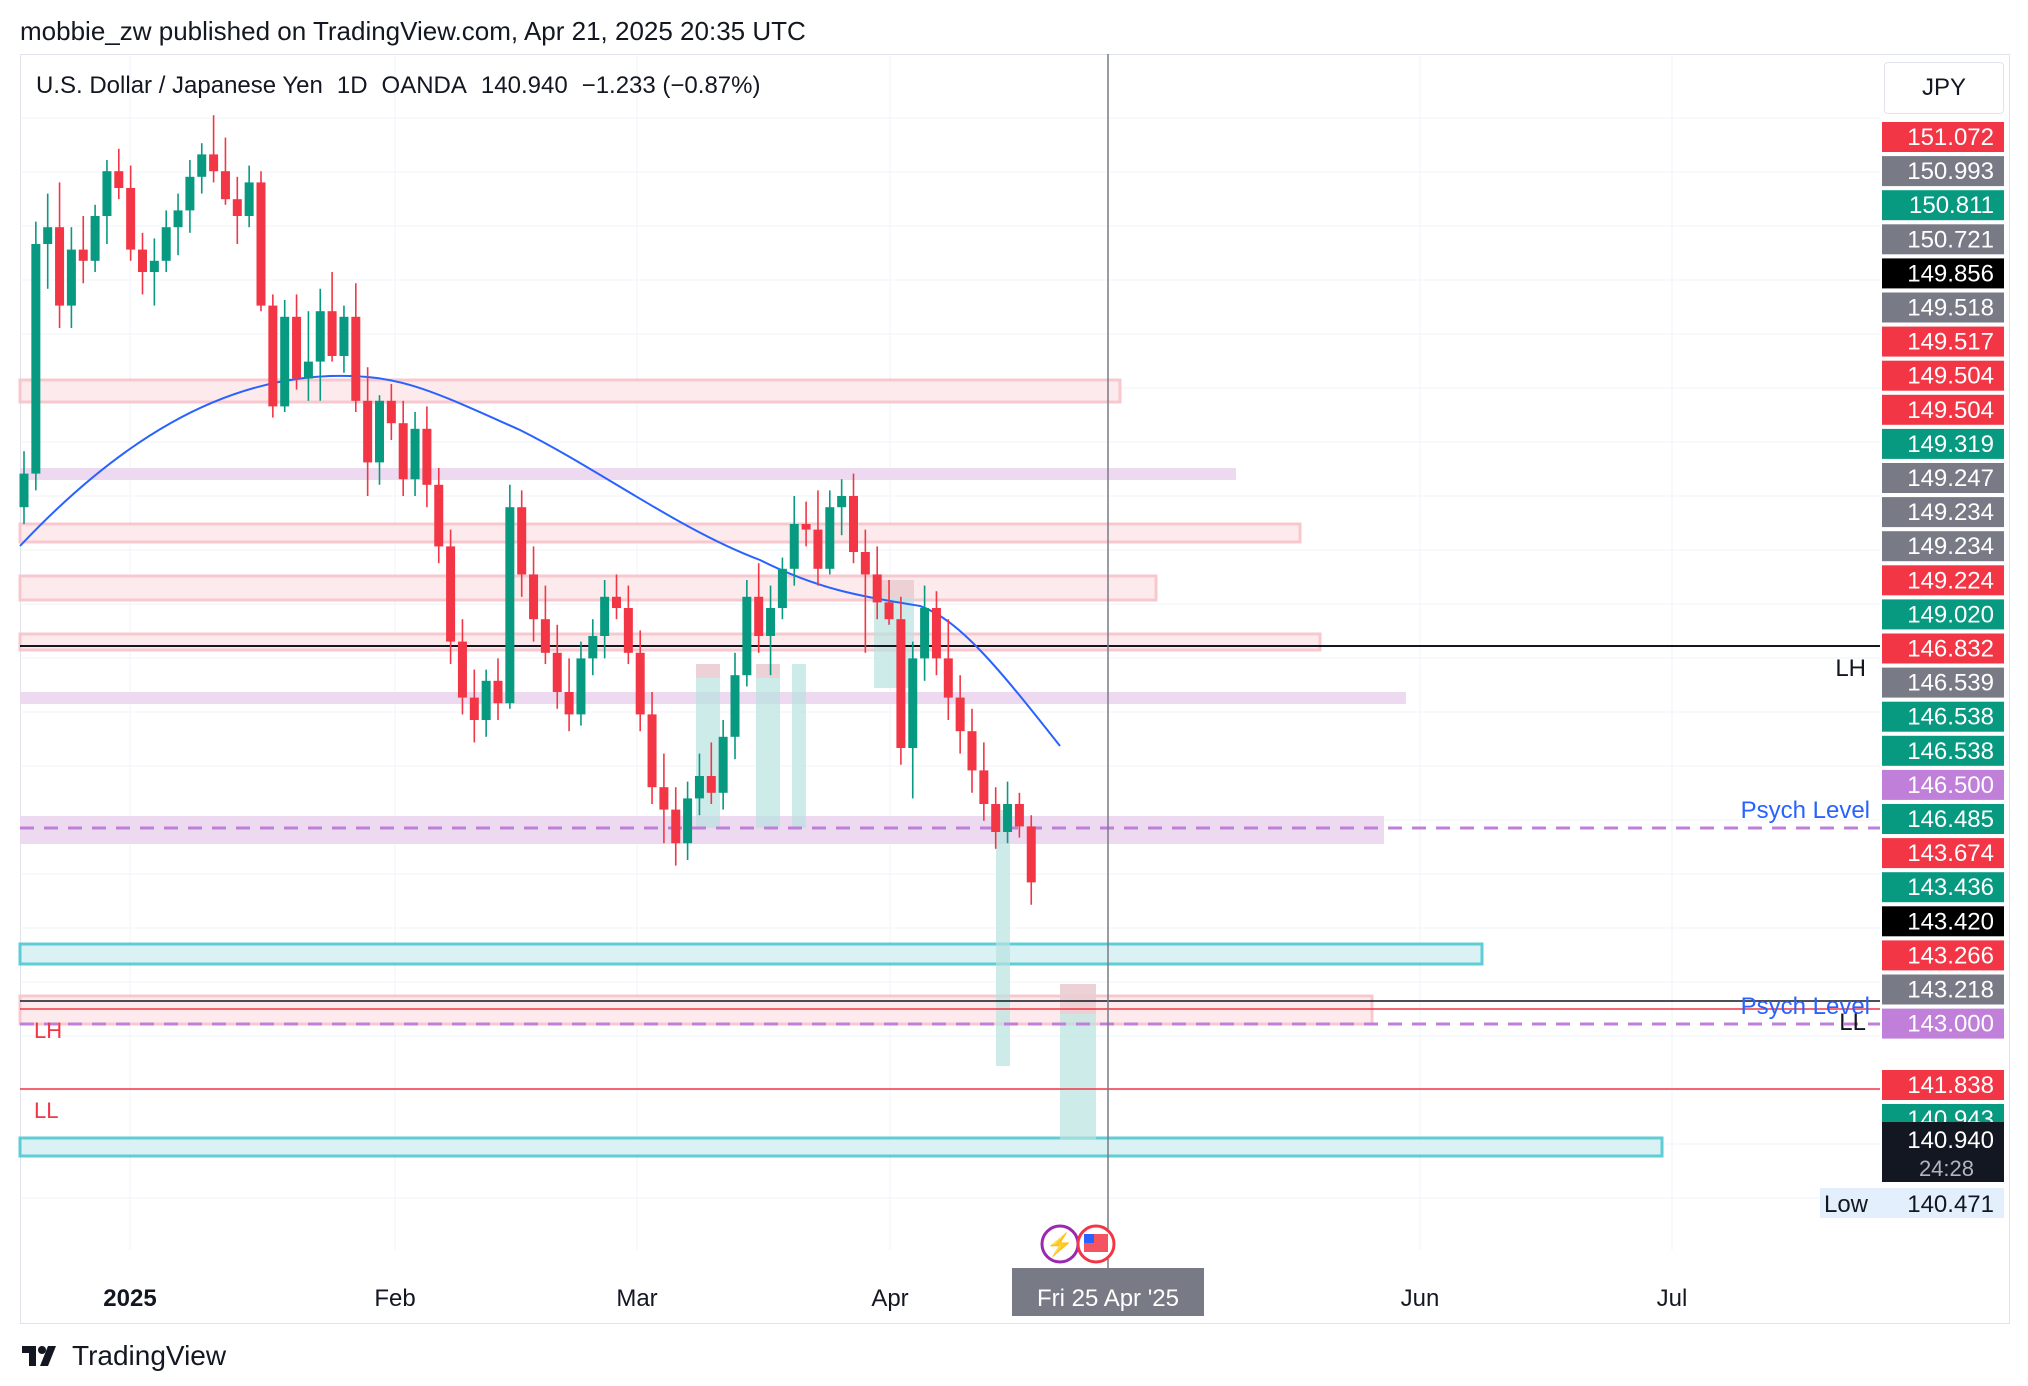 The image size is (2028, 1386). What do you see at coordinates (1420, 1298) in the screenshot?
I see `x-axis-label: Jun` at bounding box center [1420, 1298].